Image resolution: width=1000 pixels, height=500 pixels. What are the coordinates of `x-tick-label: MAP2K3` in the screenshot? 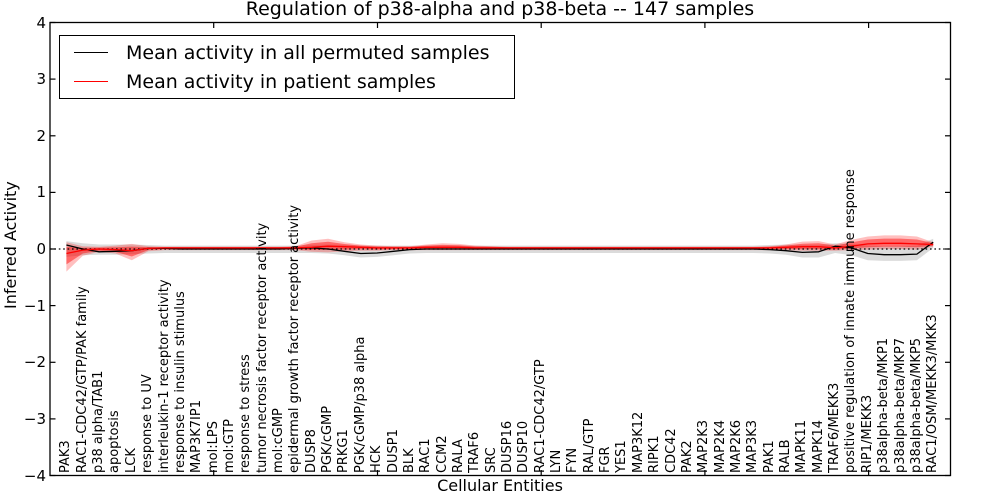 It's located at (704, 446).